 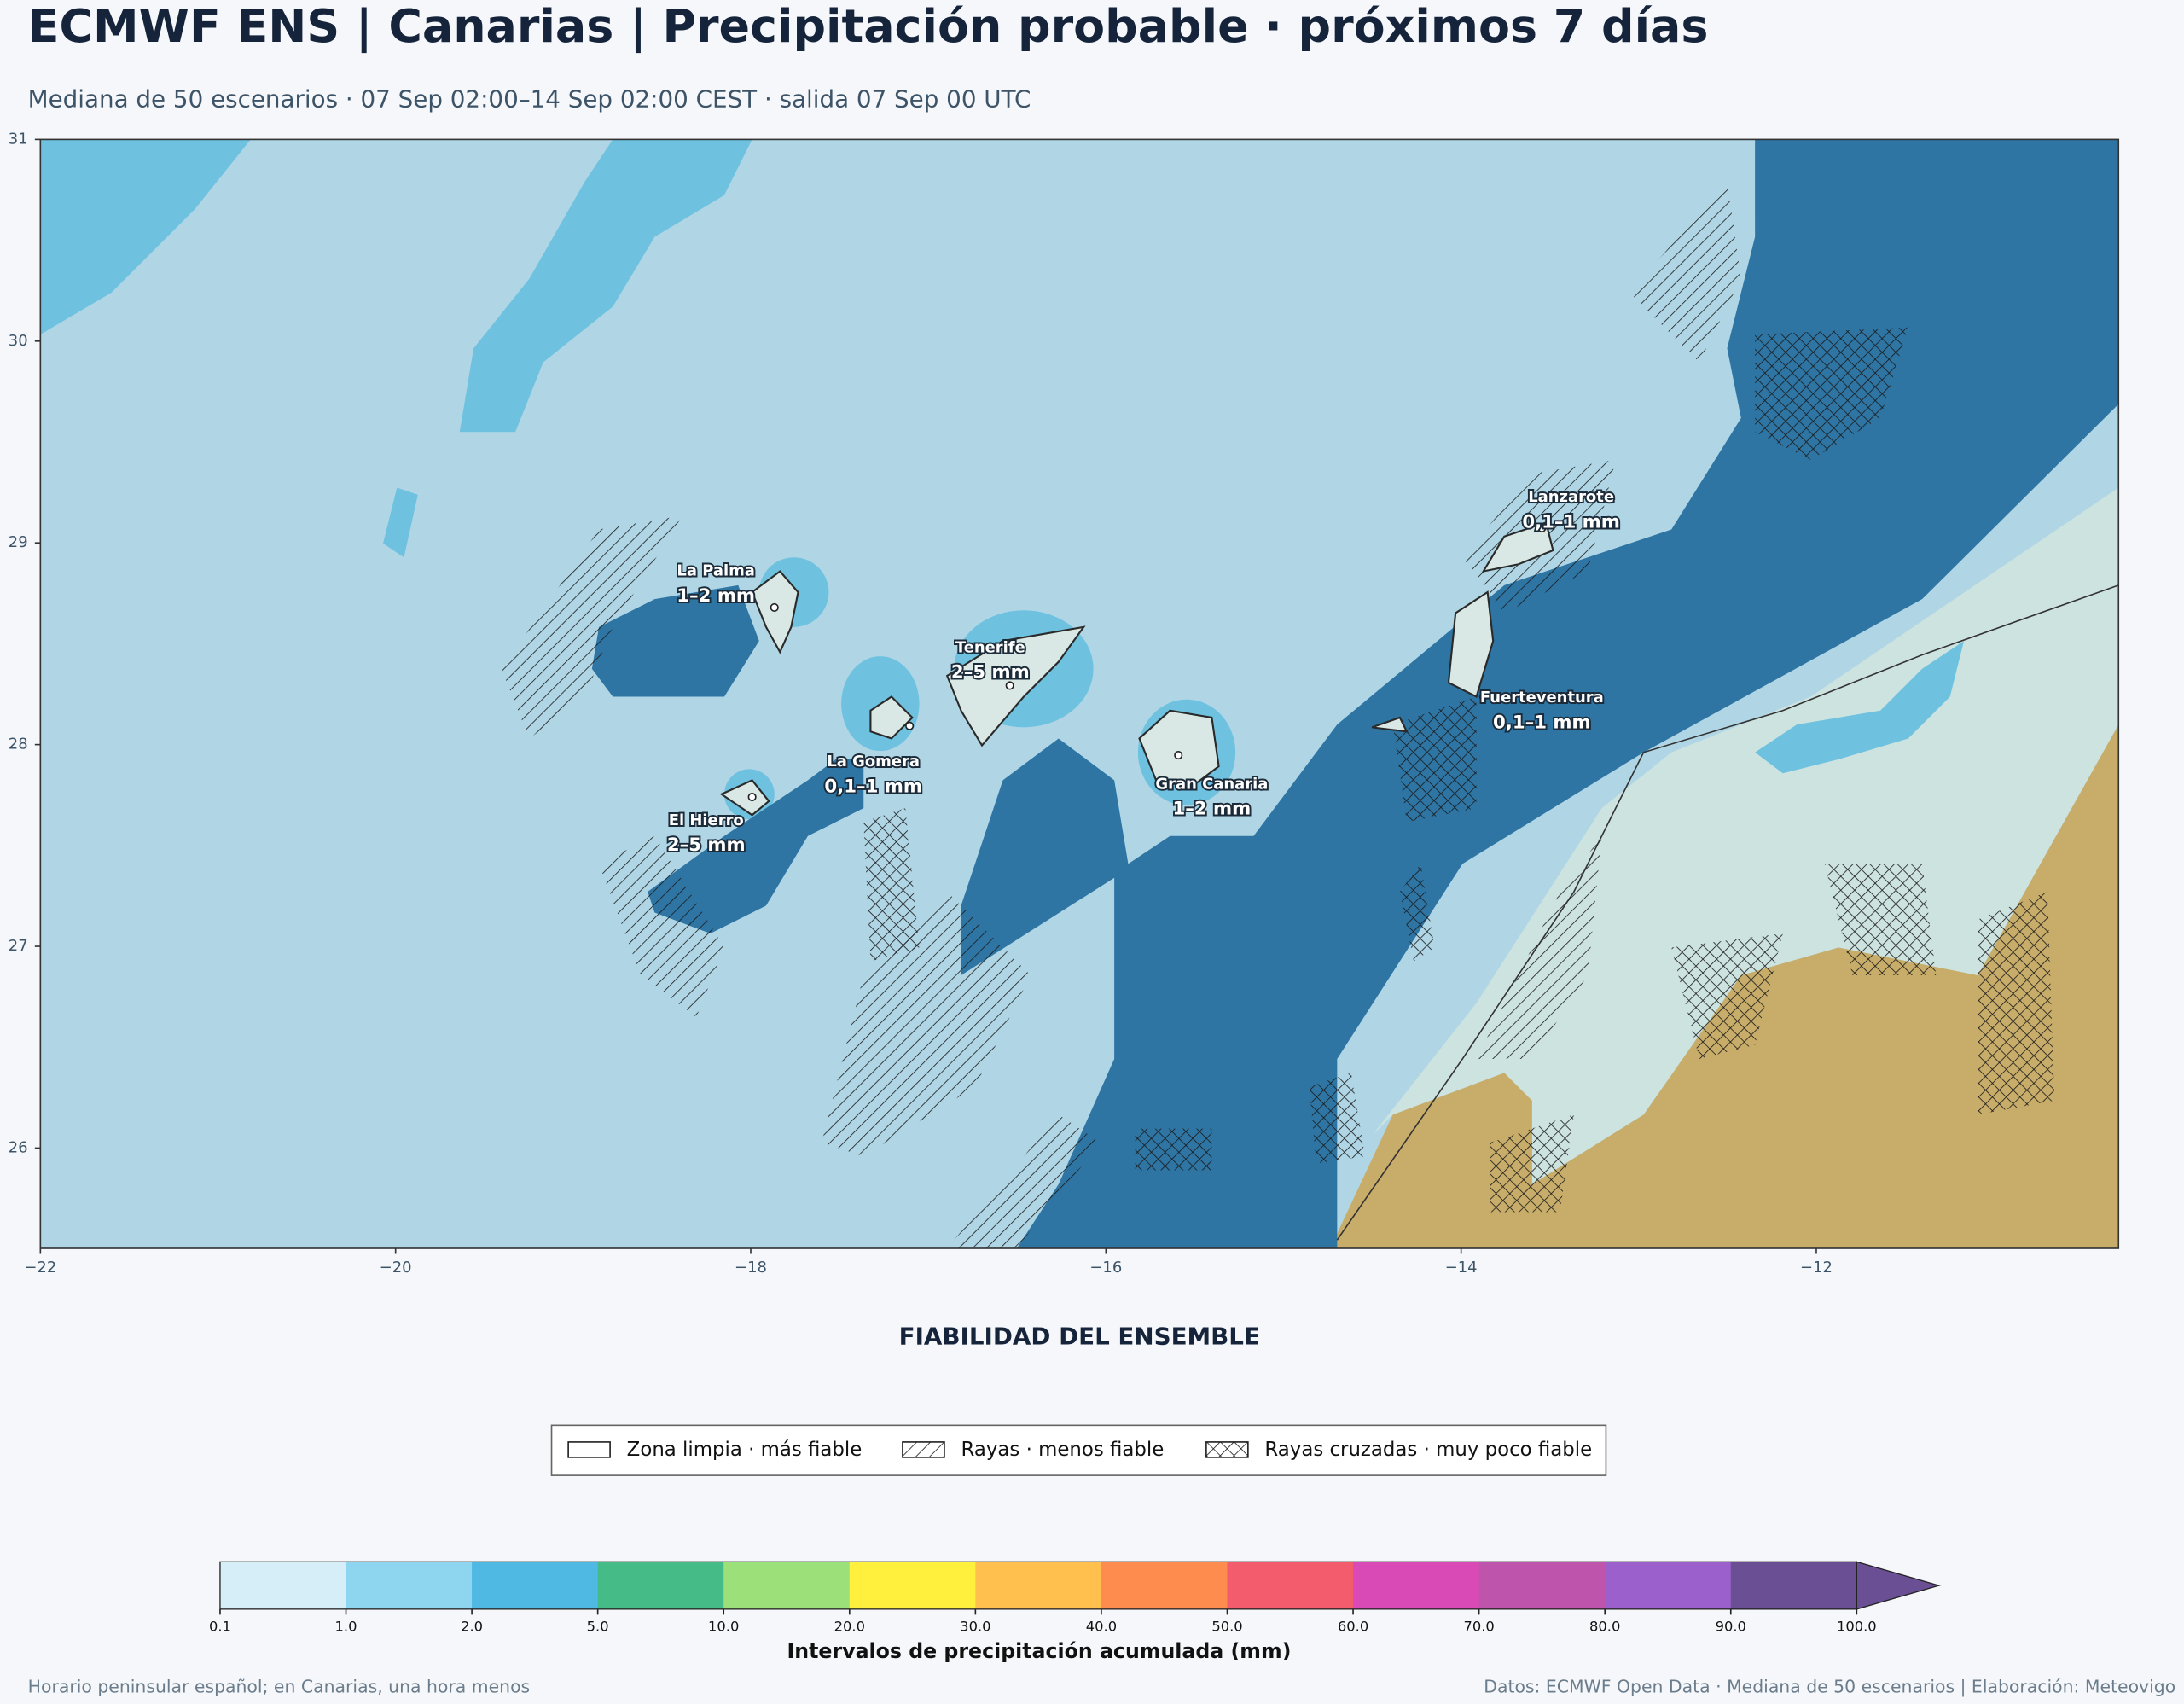 I want to click on legend-label: Rayas cruzadas · muy poco fiable, so click(x=1428, y=1450).